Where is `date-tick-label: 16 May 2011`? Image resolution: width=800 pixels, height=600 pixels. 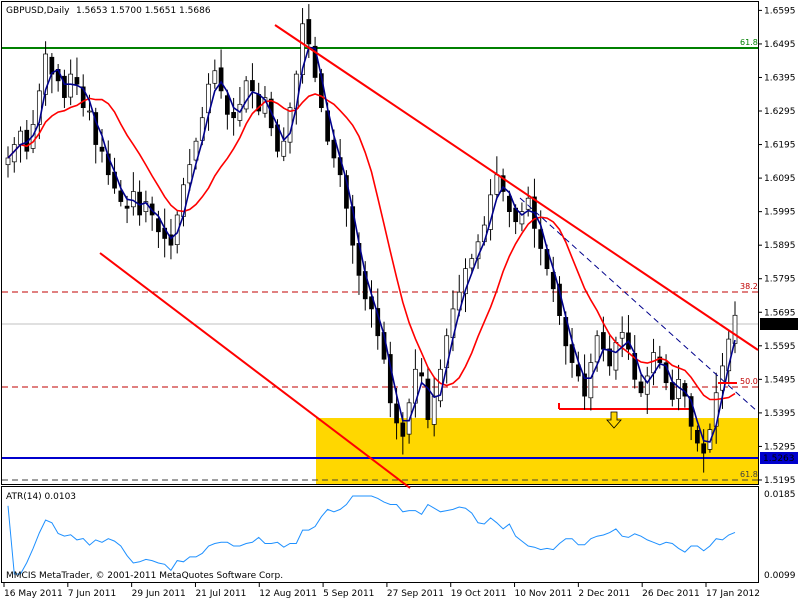 date-tick-label: 16 May 2011 is located at coordinates (33, 594).